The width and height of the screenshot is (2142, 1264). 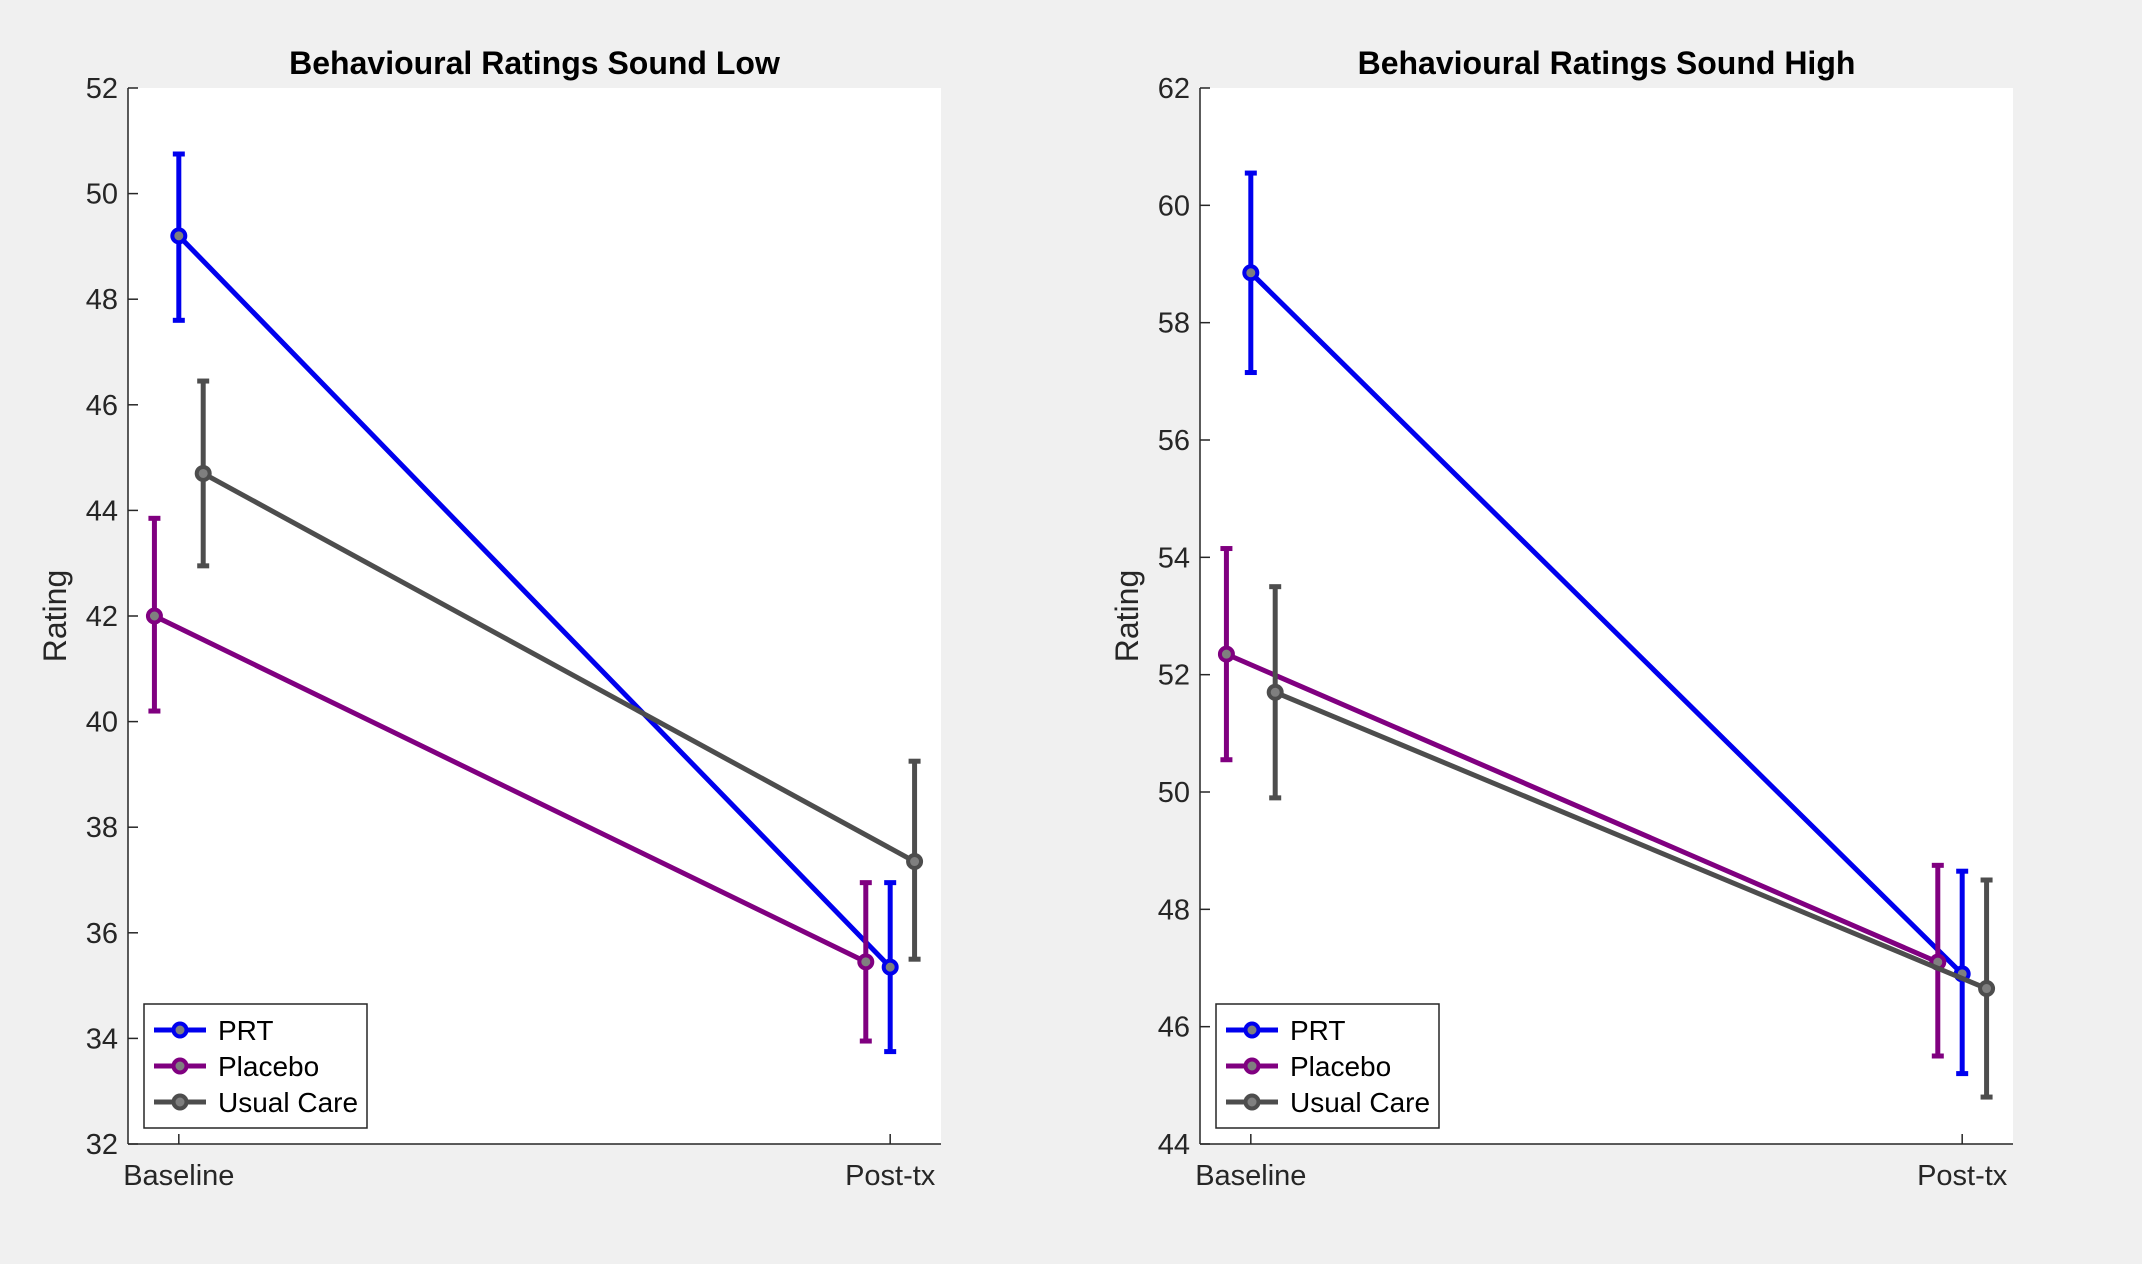 What do you see at coordinates (1607, 63) in the screenshot?
I see `chart-title: Behavioural Ratings Sound High` at bounding box center [1607, 63].